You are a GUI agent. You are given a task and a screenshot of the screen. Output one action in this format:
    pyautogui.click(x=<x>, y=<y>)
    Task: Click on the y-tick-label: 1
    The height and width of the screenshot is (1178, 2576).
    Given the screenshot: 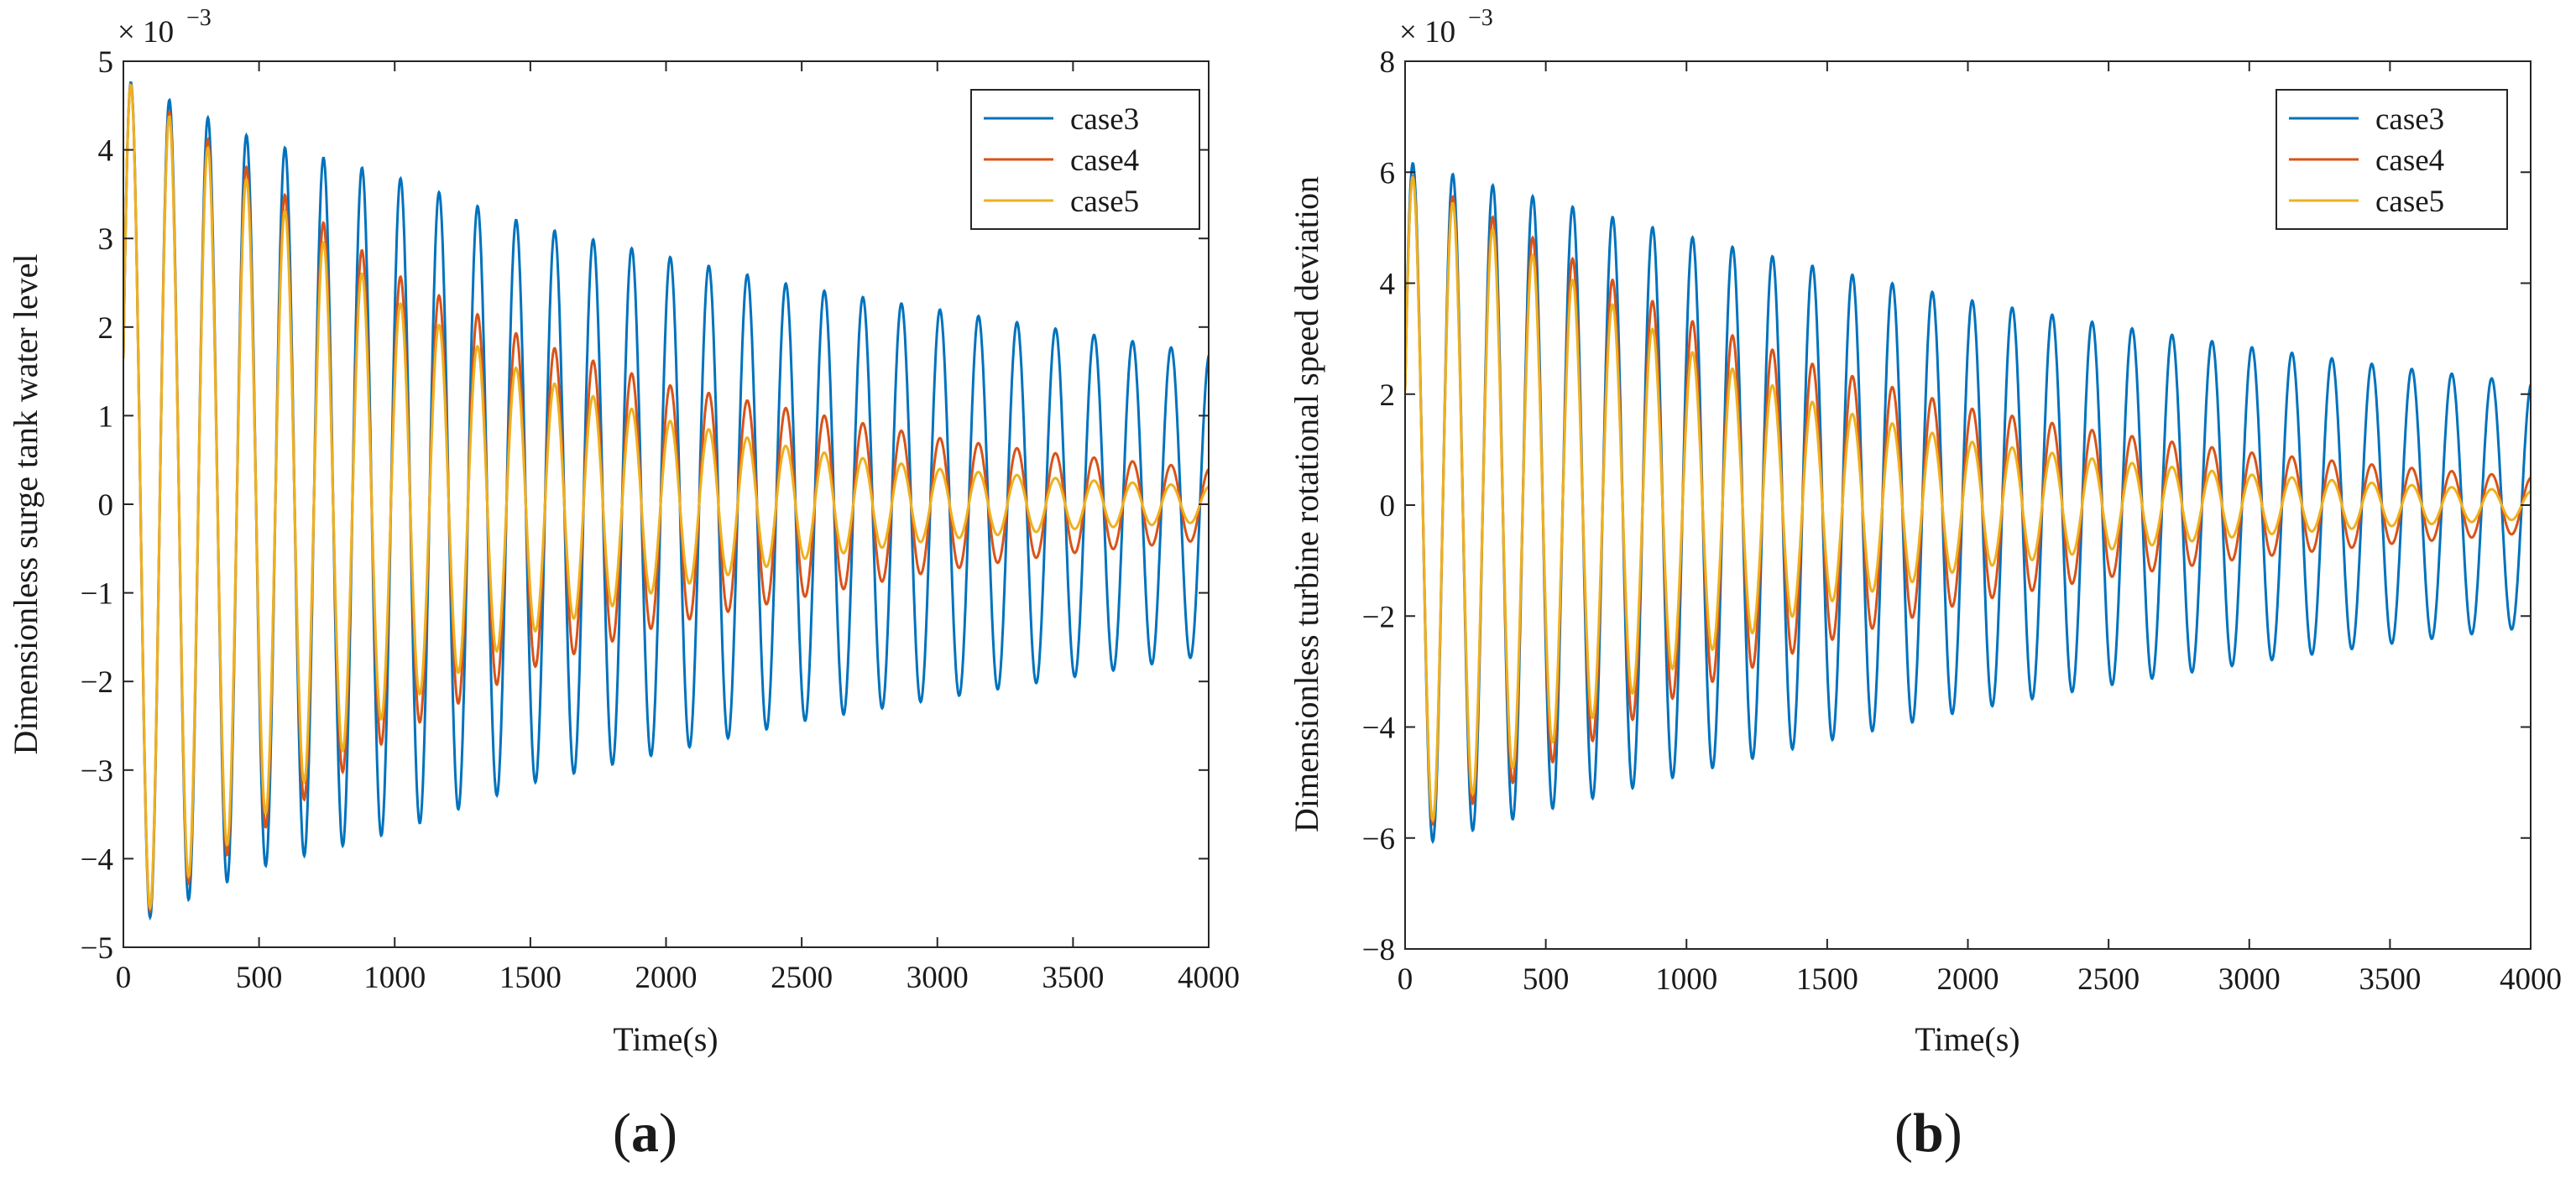 What is the action you would take?
    pyautogui.click(x=106, y=416)
    